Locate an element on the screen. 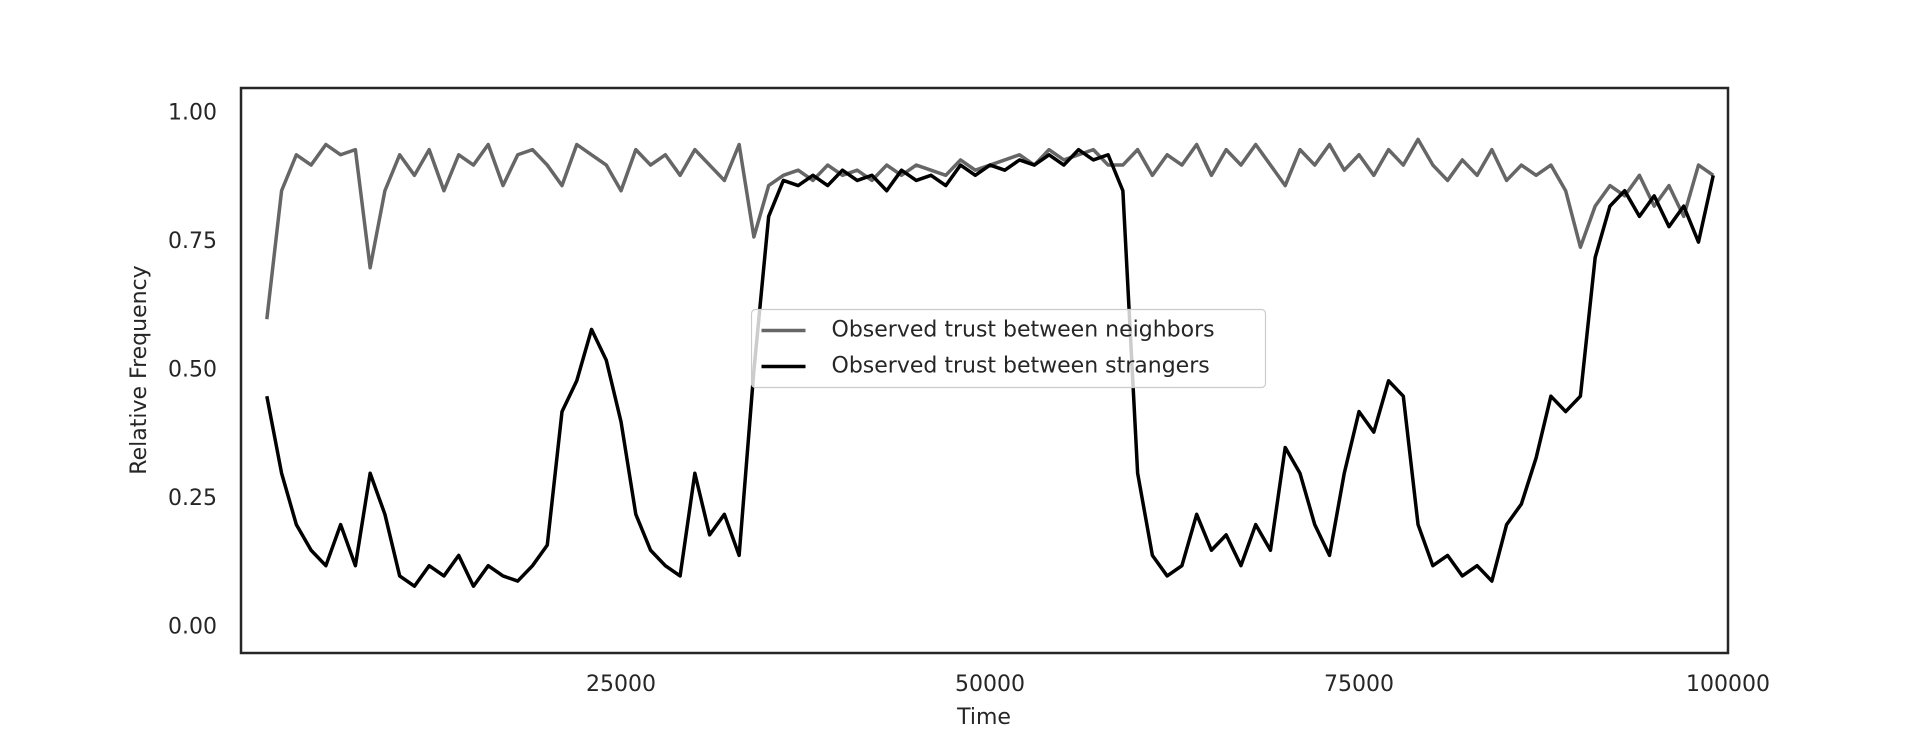  y-tick-label: 0.50 is located at coordinates (192, 370).